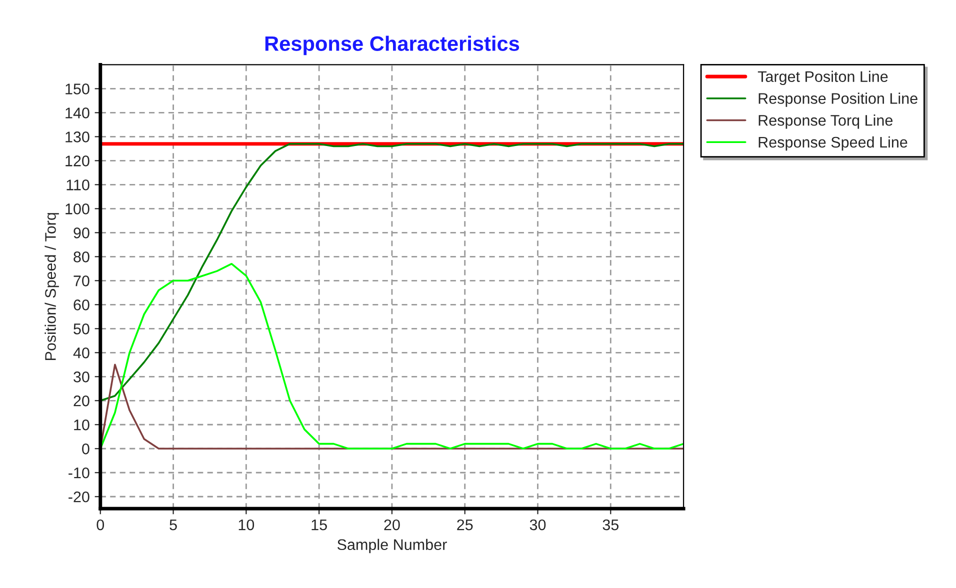  What do you see at coordinates (173, 525) in the screenshot?
I see `x-tick-label: 5` at bounding box center [173, 525].